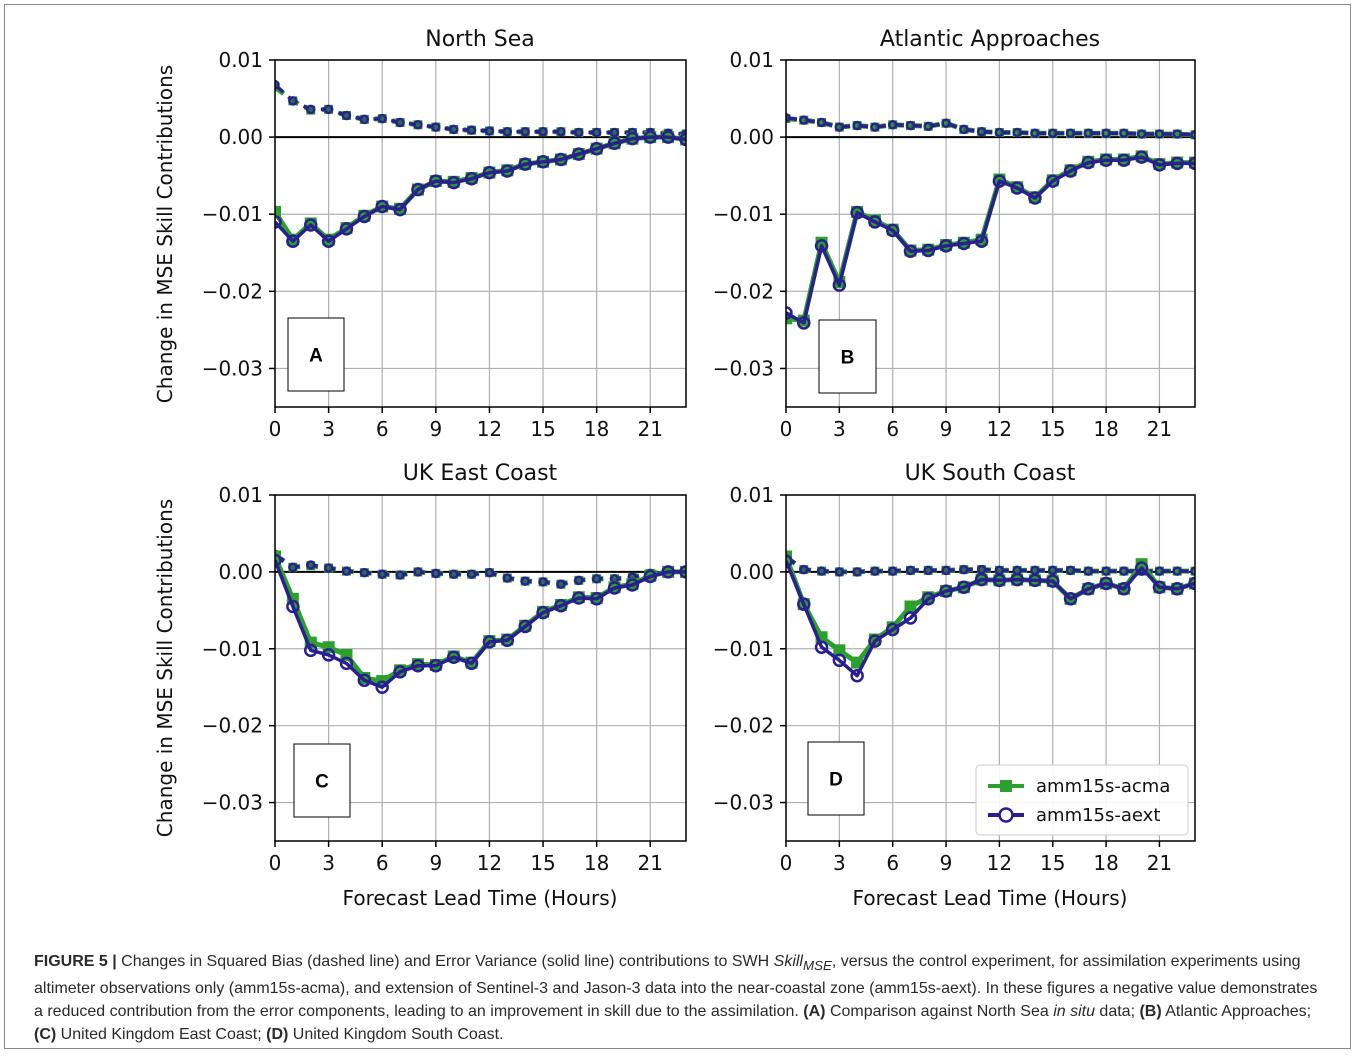  What do you see at coordinates (751, 572) in the screenshot?
I see `y-tick-label: 0.00` at bounding box center [751, 572].